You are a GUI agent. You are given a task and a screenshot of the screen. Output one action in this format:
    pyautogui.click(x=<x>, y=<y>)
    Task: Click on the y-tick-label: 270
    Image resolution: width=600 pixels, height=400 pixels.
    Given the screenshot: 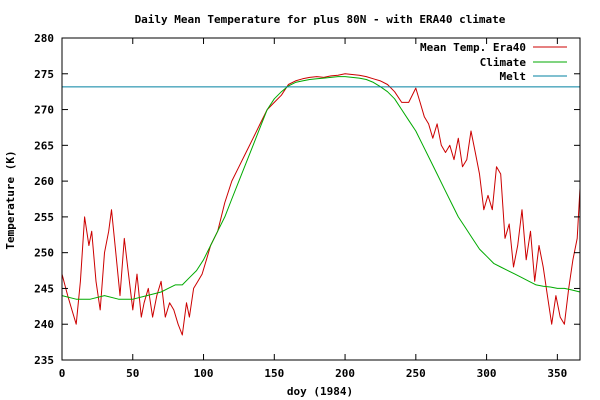 What is the action you would take?
    pyautogui.click(x=44, y=110)
    